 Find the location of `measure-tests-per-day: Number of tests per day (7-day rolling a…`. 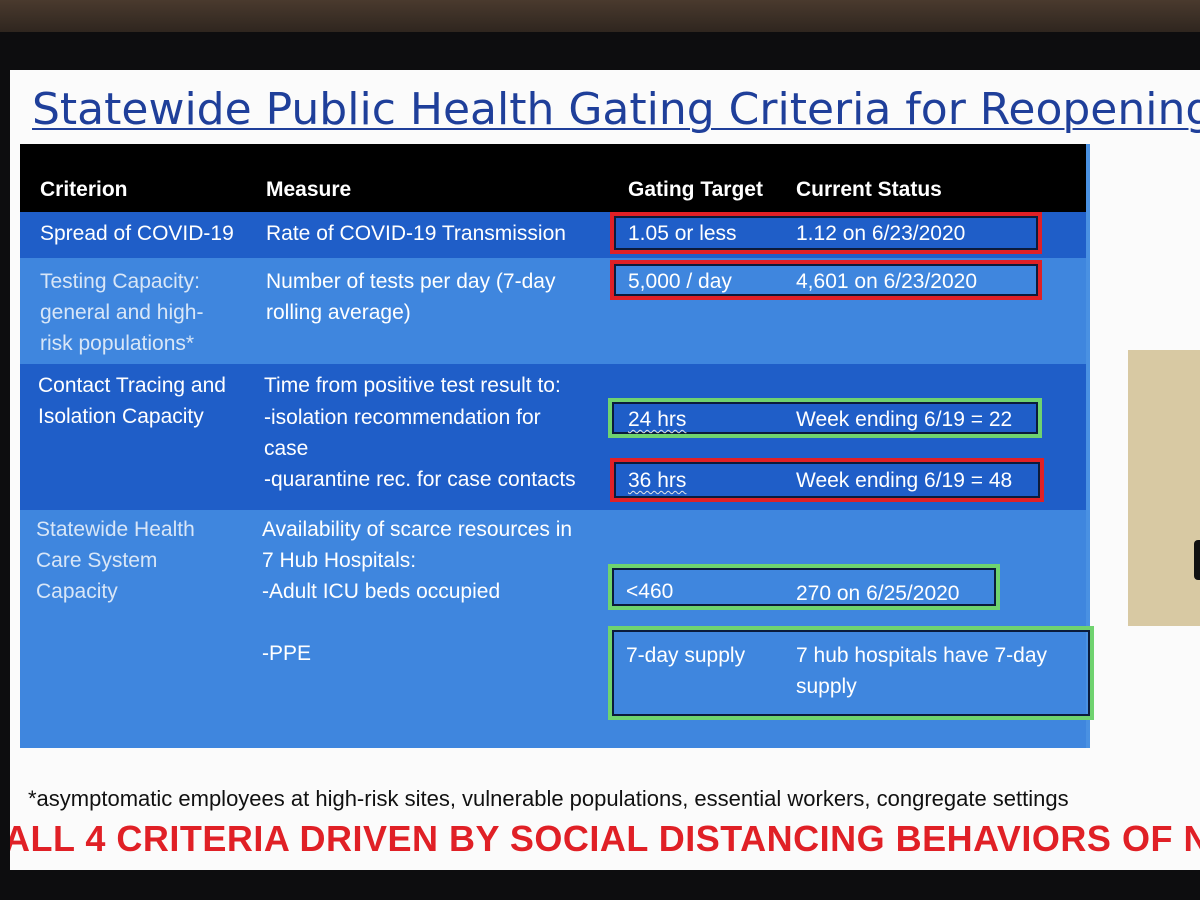

measure-tests-per-day: Number of tests per day (7-day rolling a… is located at coordinates (411, 297).